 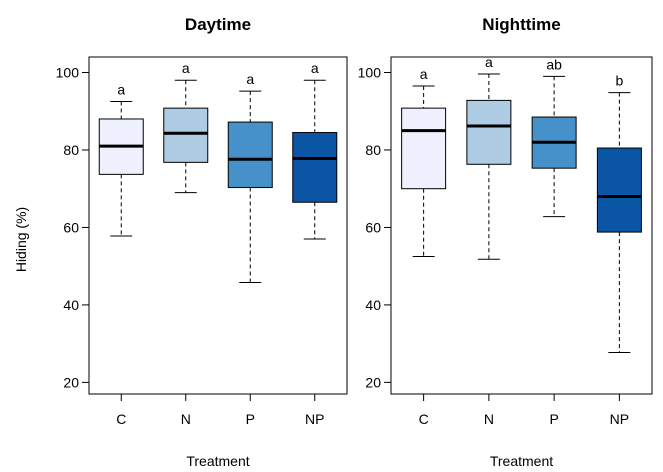 What do you see at coordinates (521, 24) in the screenshot?
I see `panel-title: Nighttime` at bounding box center [521, 24].